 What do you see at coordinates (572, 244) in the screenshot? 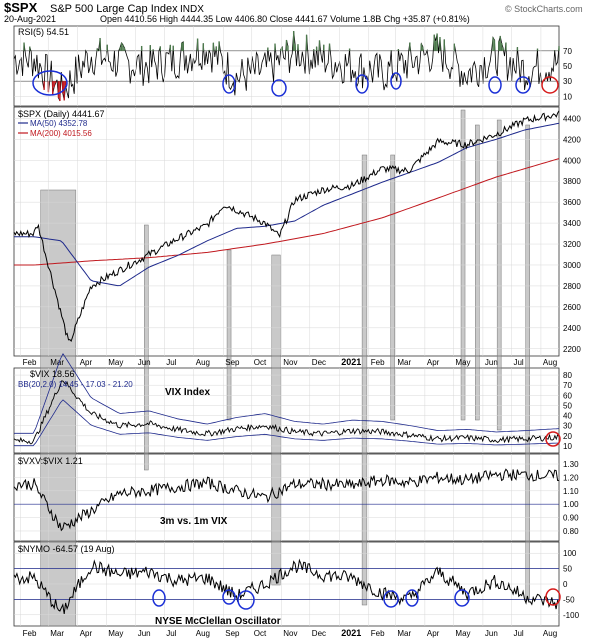
I see `tick-label: 3200` at bounding box center [572, 244].